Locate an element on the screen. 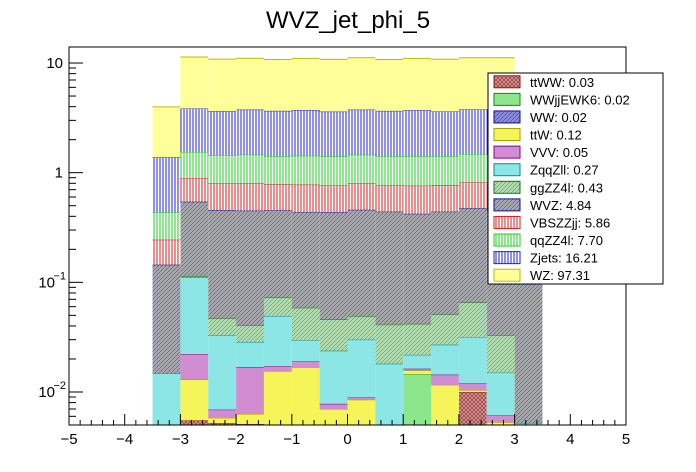  x-tick-label: 1 is located at coordinates (403, 439).